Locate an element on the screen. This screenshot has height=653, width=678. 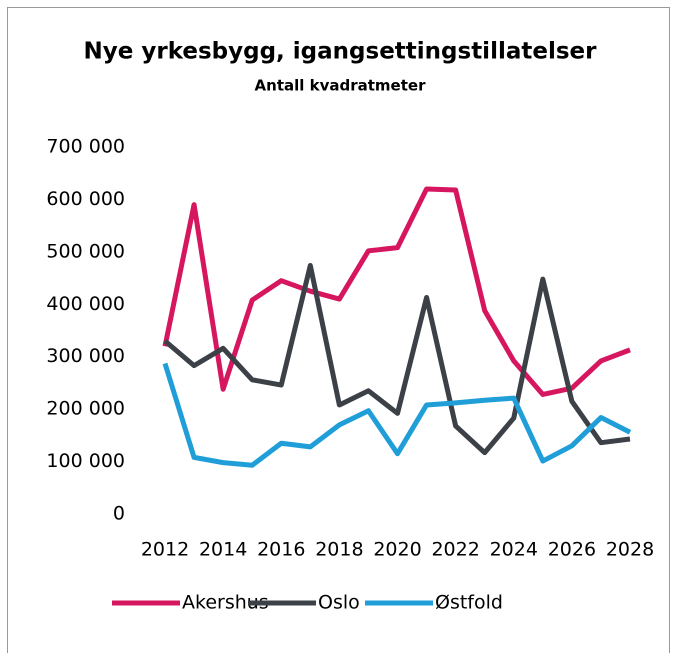
x-tick-label: 2026 is located at coordinates (572, 550).